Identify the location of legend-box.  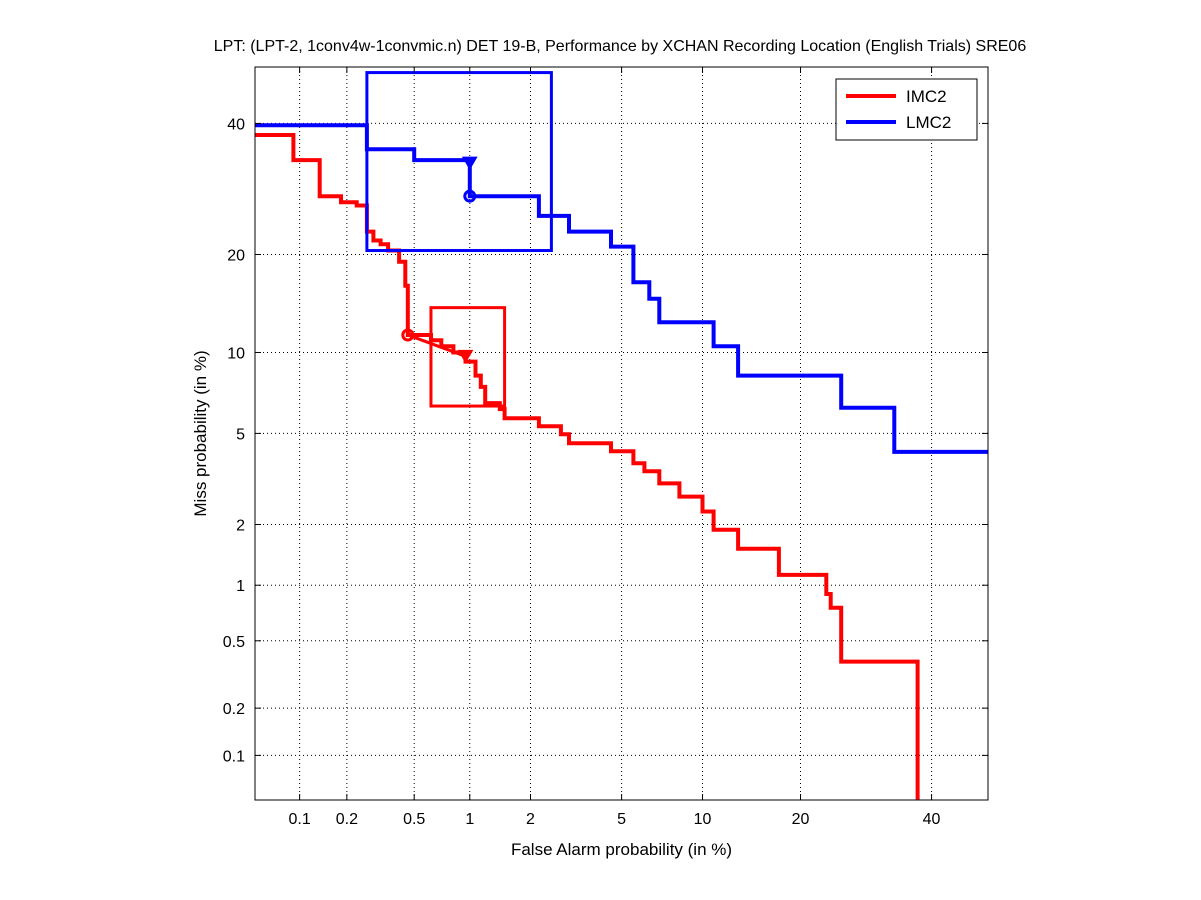
(906, 109).